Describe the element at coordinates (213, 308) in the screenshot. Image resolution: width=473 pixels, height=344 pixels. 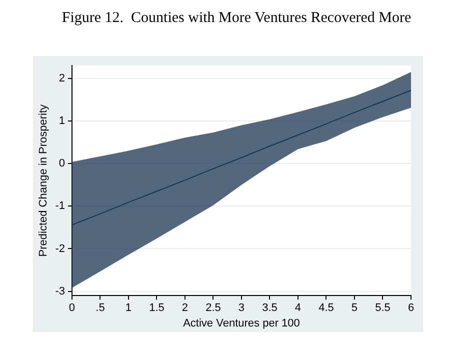
I see `x-tick-label: 2.5` at that location.